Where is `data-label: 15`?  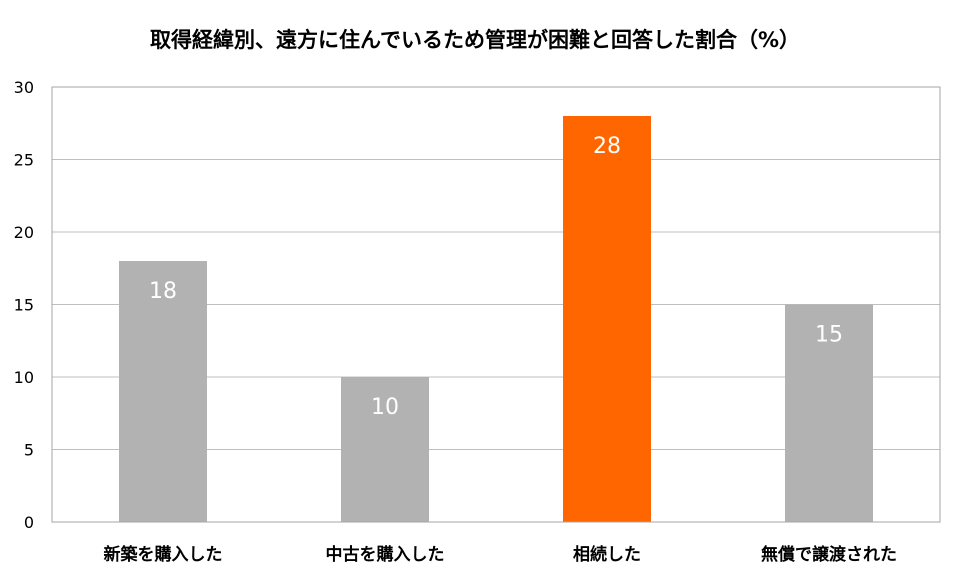 data-label: 15 is located at coordinates (829, 335).